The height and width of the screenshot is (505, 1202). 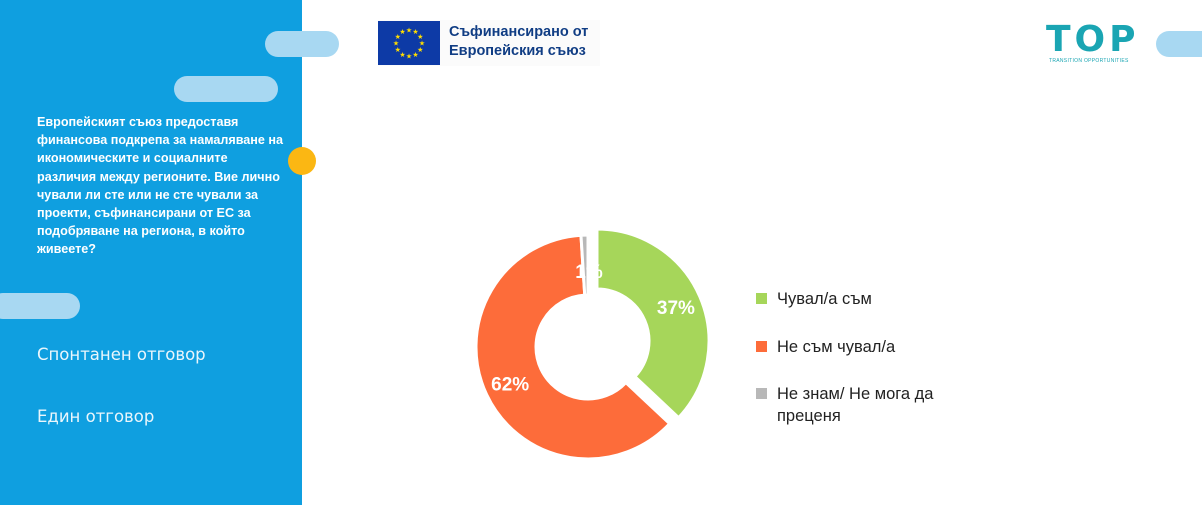 I want to click on legend-item-not-heard: Не съм чувал/а, so click(x=851, y=347).